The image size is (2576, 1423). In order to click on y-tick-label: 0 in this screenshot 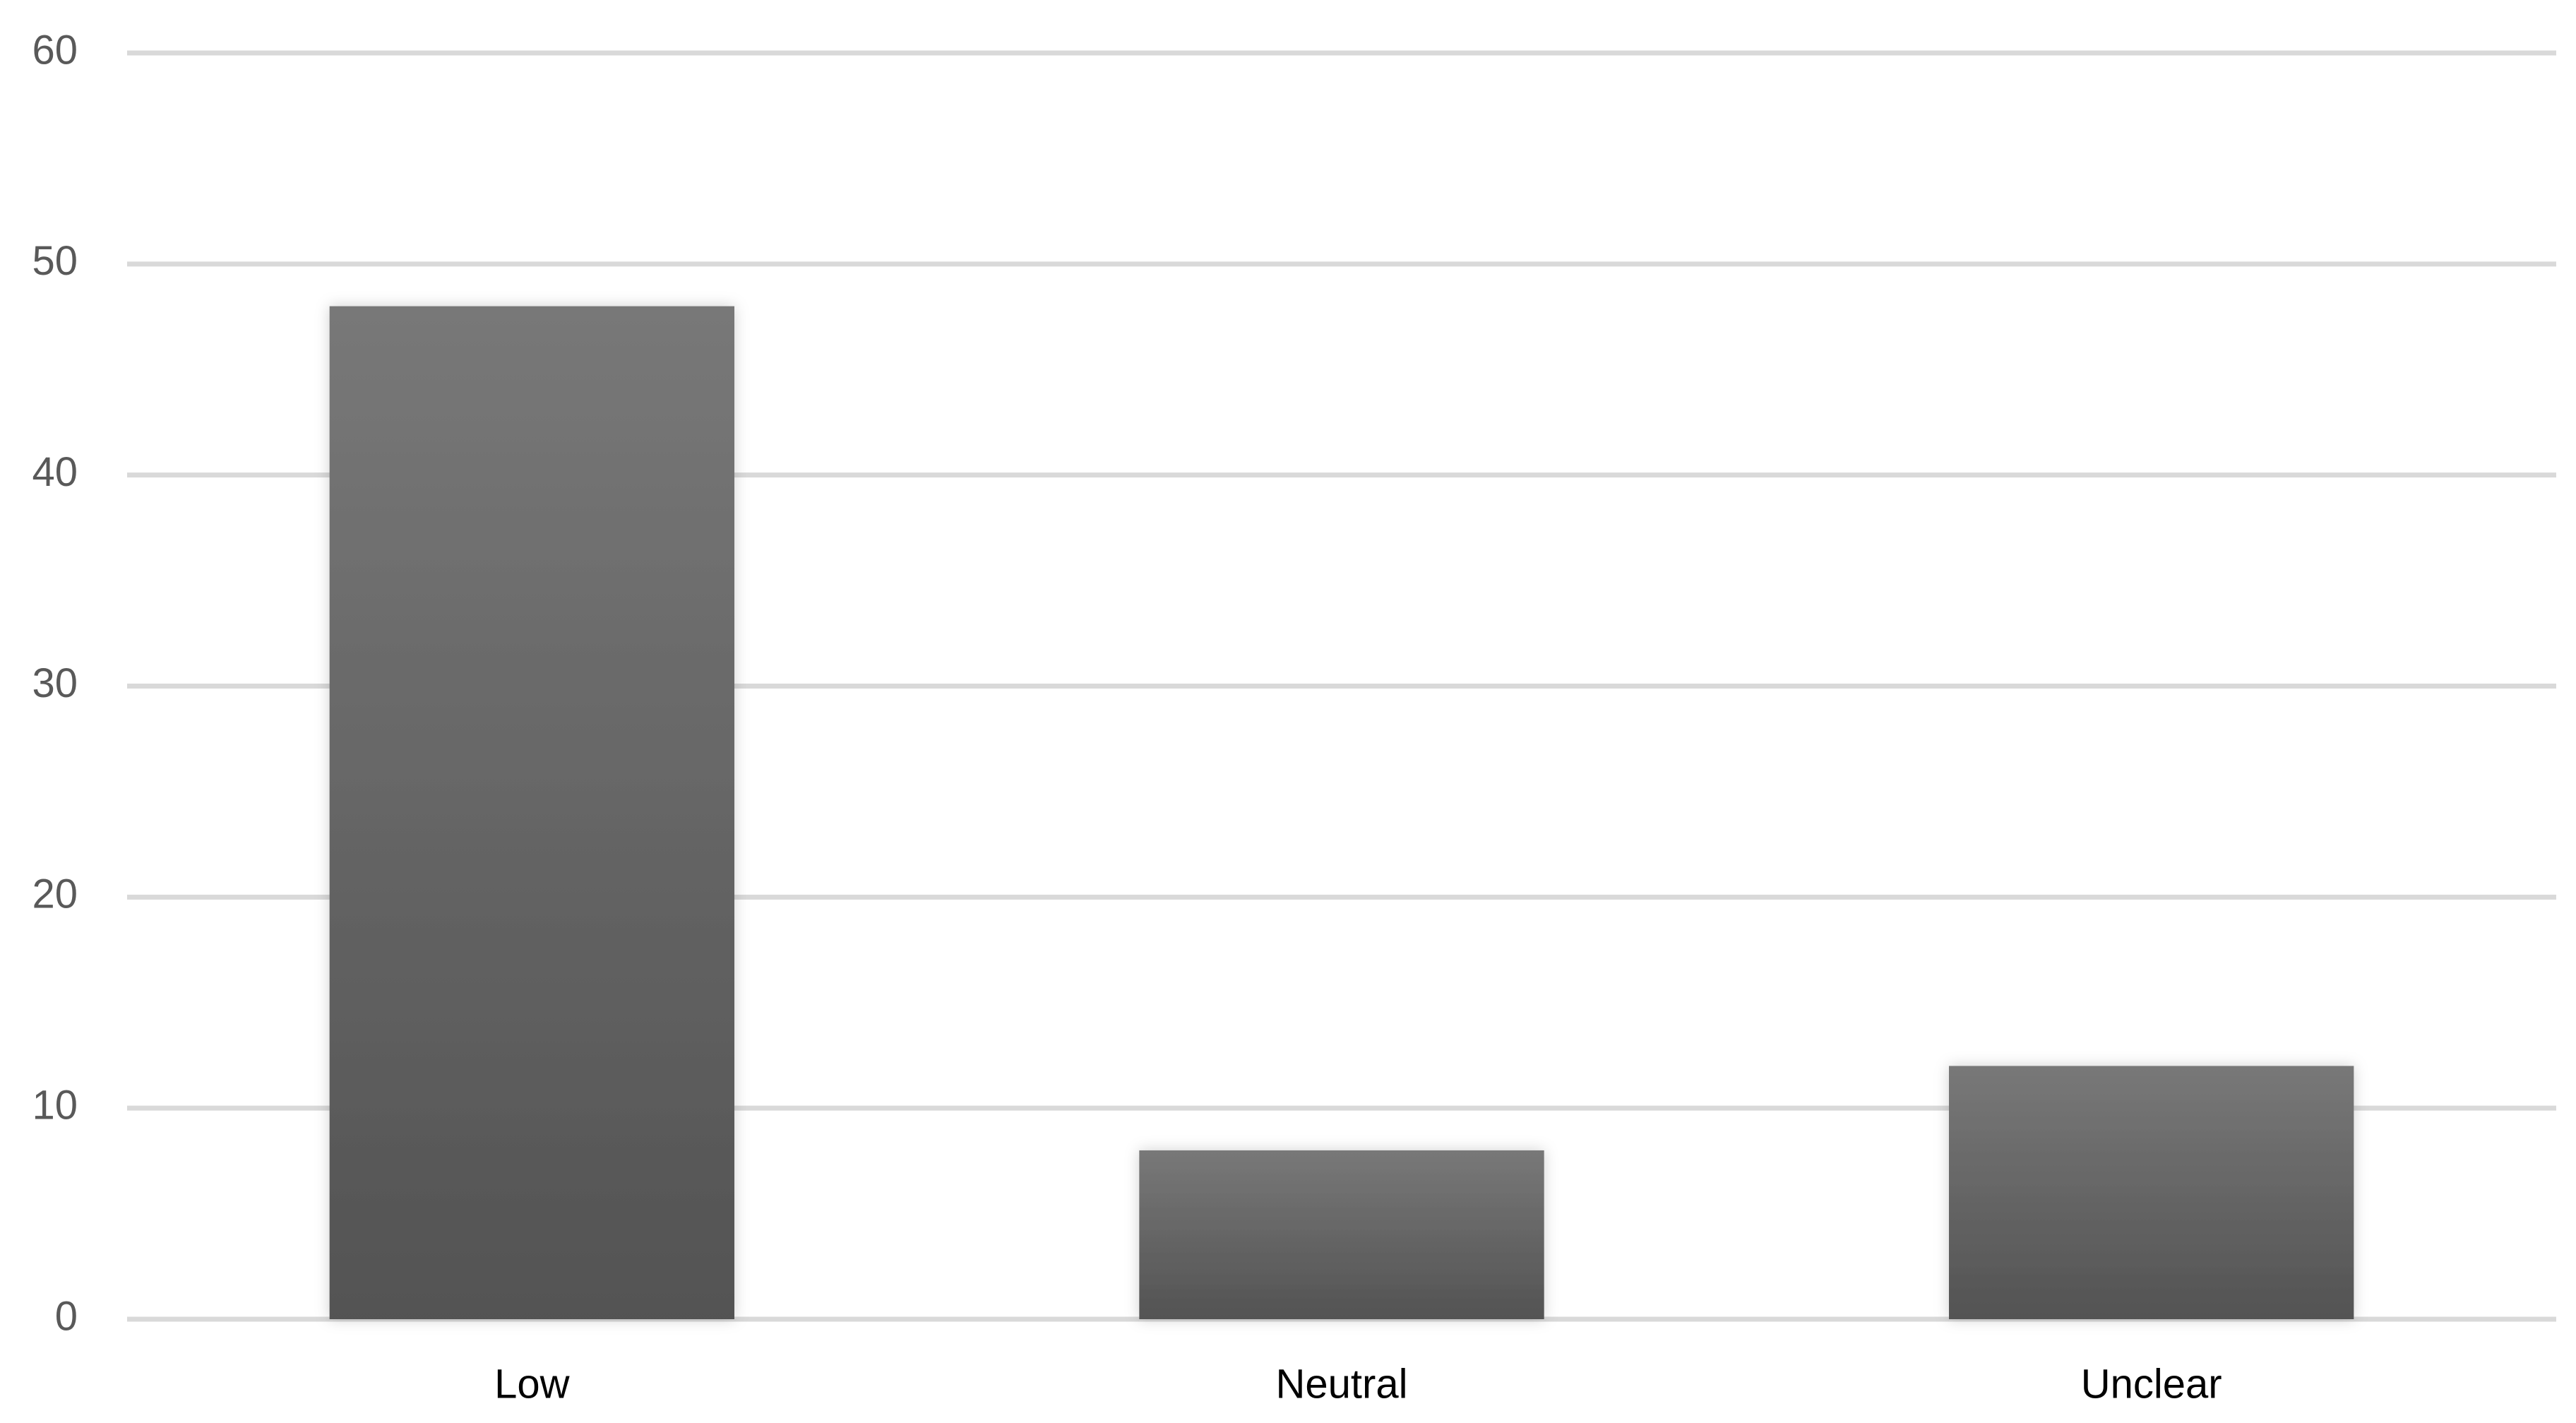, I will do `click(66, 1316)`.